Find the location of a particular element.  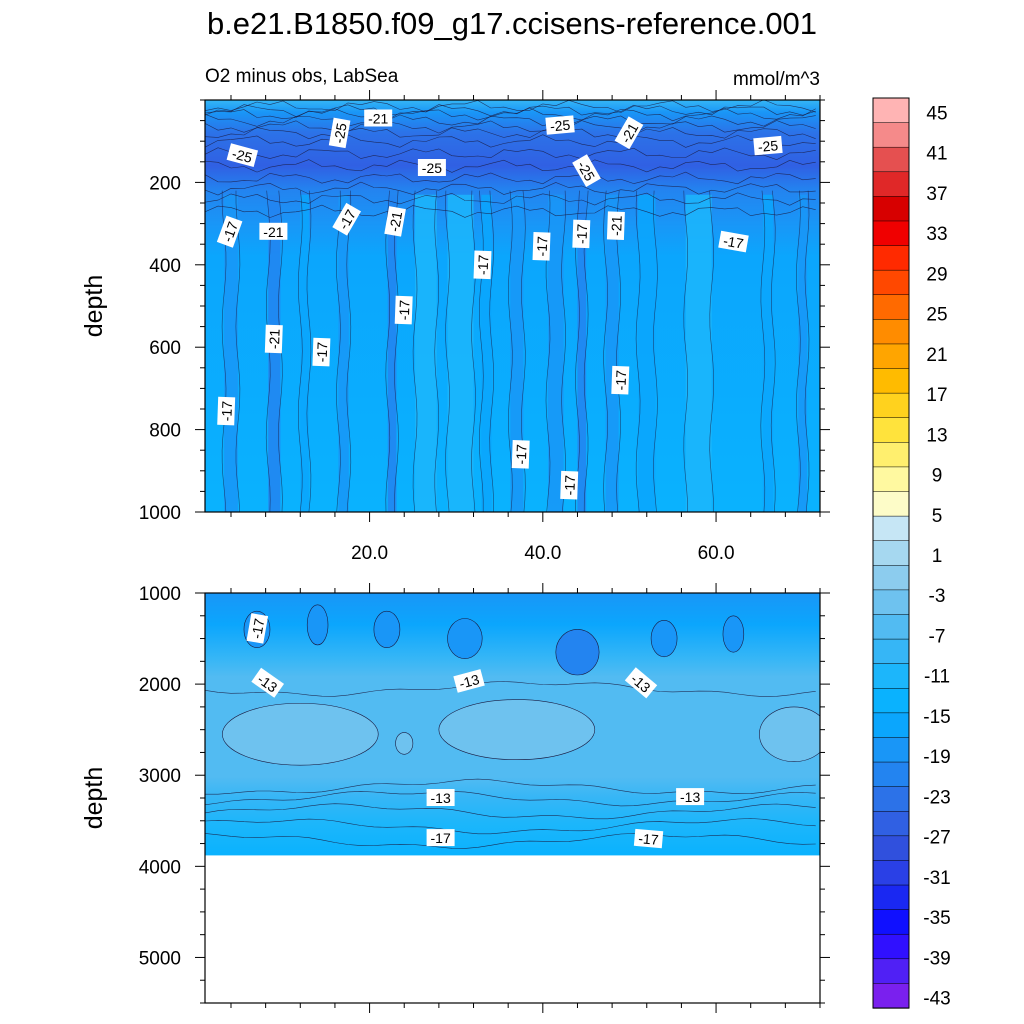

colorbar-label: 37 is located at coordinates (936, 194).